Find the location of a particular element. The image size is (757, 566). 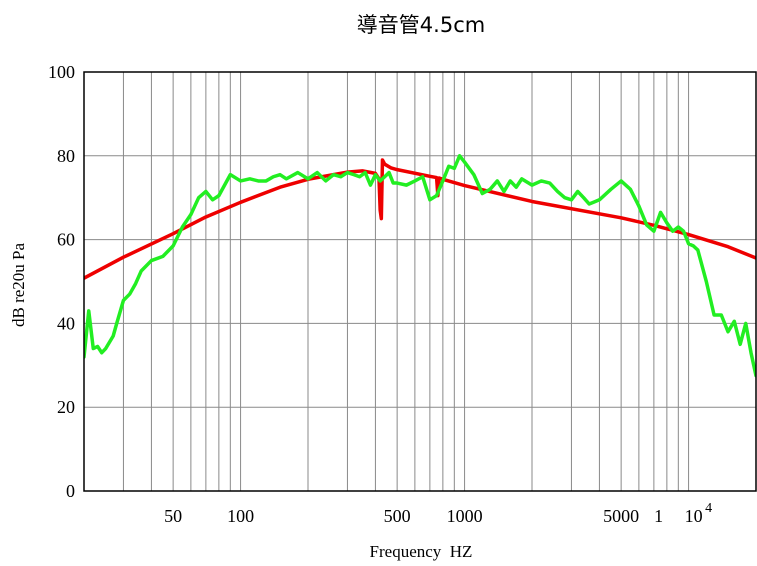

chart-title: 導音管4.5cm is located at coordinates (421, 25).